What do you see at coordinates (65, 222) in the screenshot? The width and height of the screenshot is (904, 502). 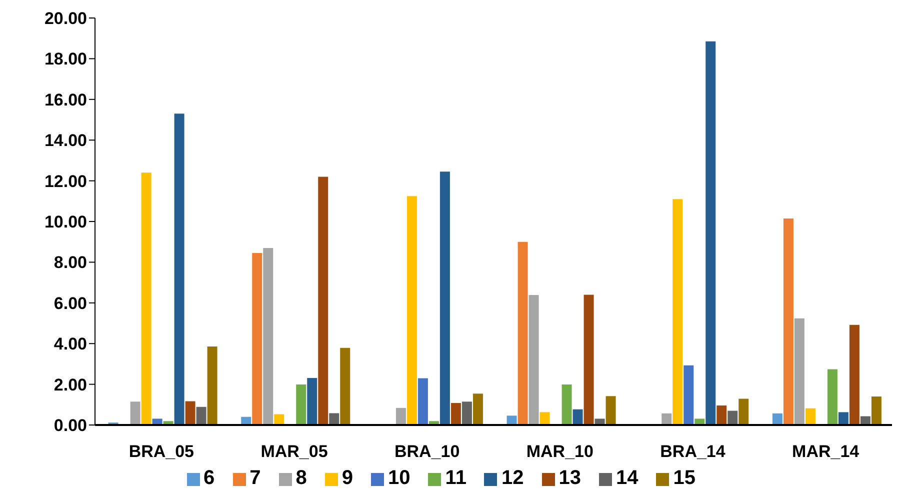 I see `y-tick-label: 10.00` at bounding box center [65, 222].